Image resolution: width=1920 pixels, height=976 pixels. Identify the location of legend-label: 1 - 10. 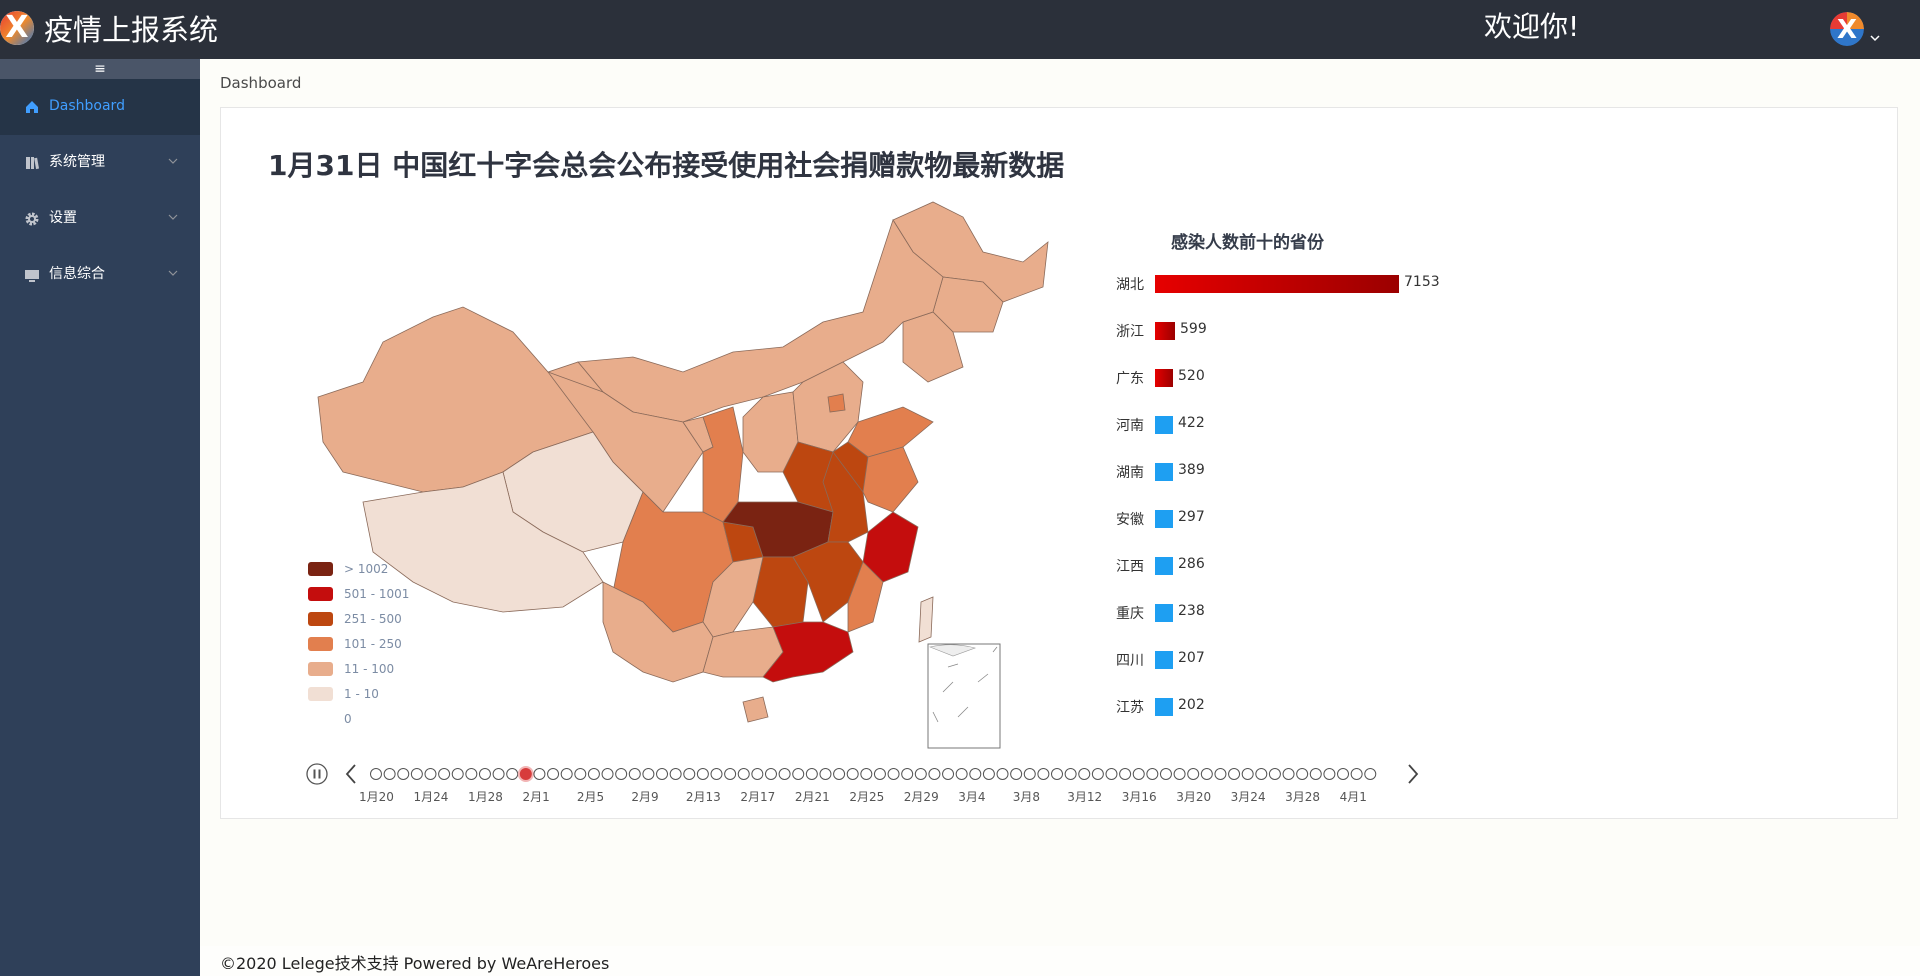
(361, 694).